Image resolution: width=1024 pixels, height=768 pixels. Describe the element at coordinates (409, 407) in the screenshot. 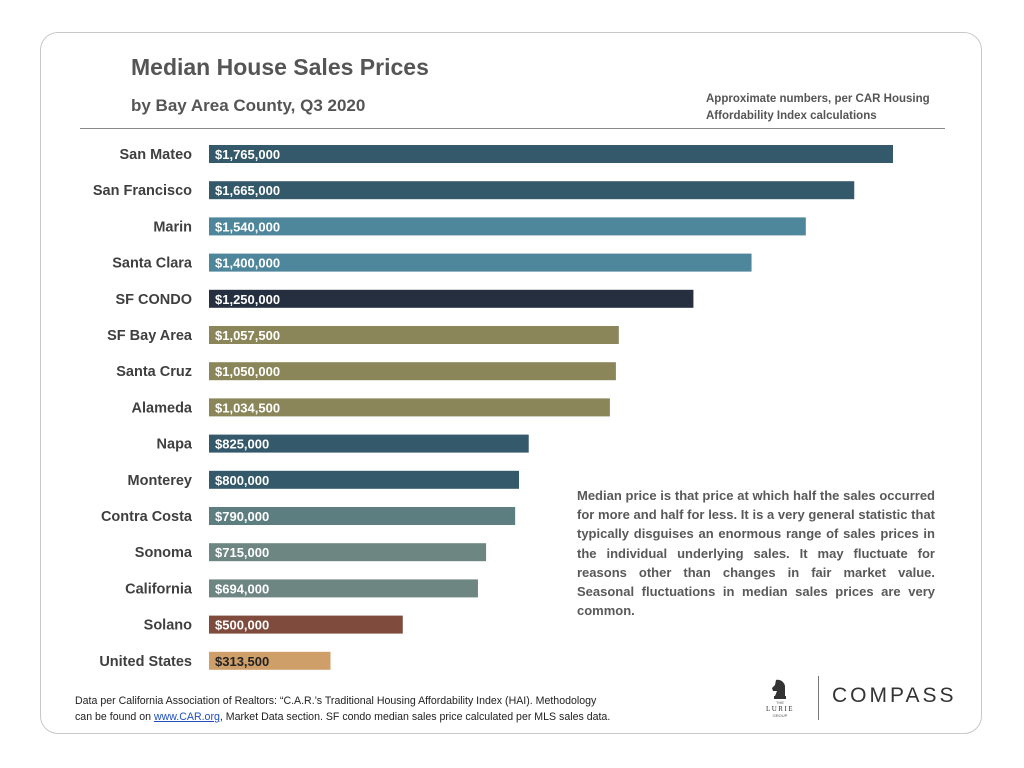

I see `bar-alameda` at that location.